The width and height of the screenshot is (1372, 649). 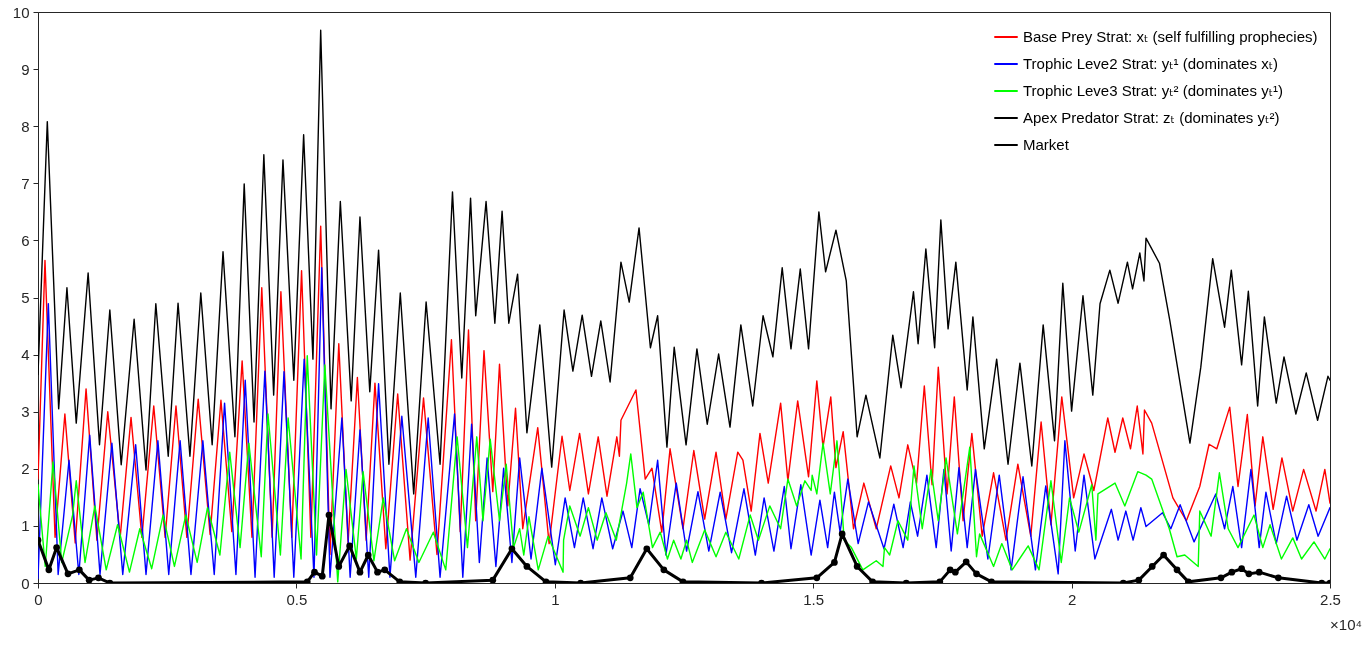 What do you see at coordinates (25, 526) in the screenshot?
I see `y-tick-label: 1` at bounding box center [25, 526].